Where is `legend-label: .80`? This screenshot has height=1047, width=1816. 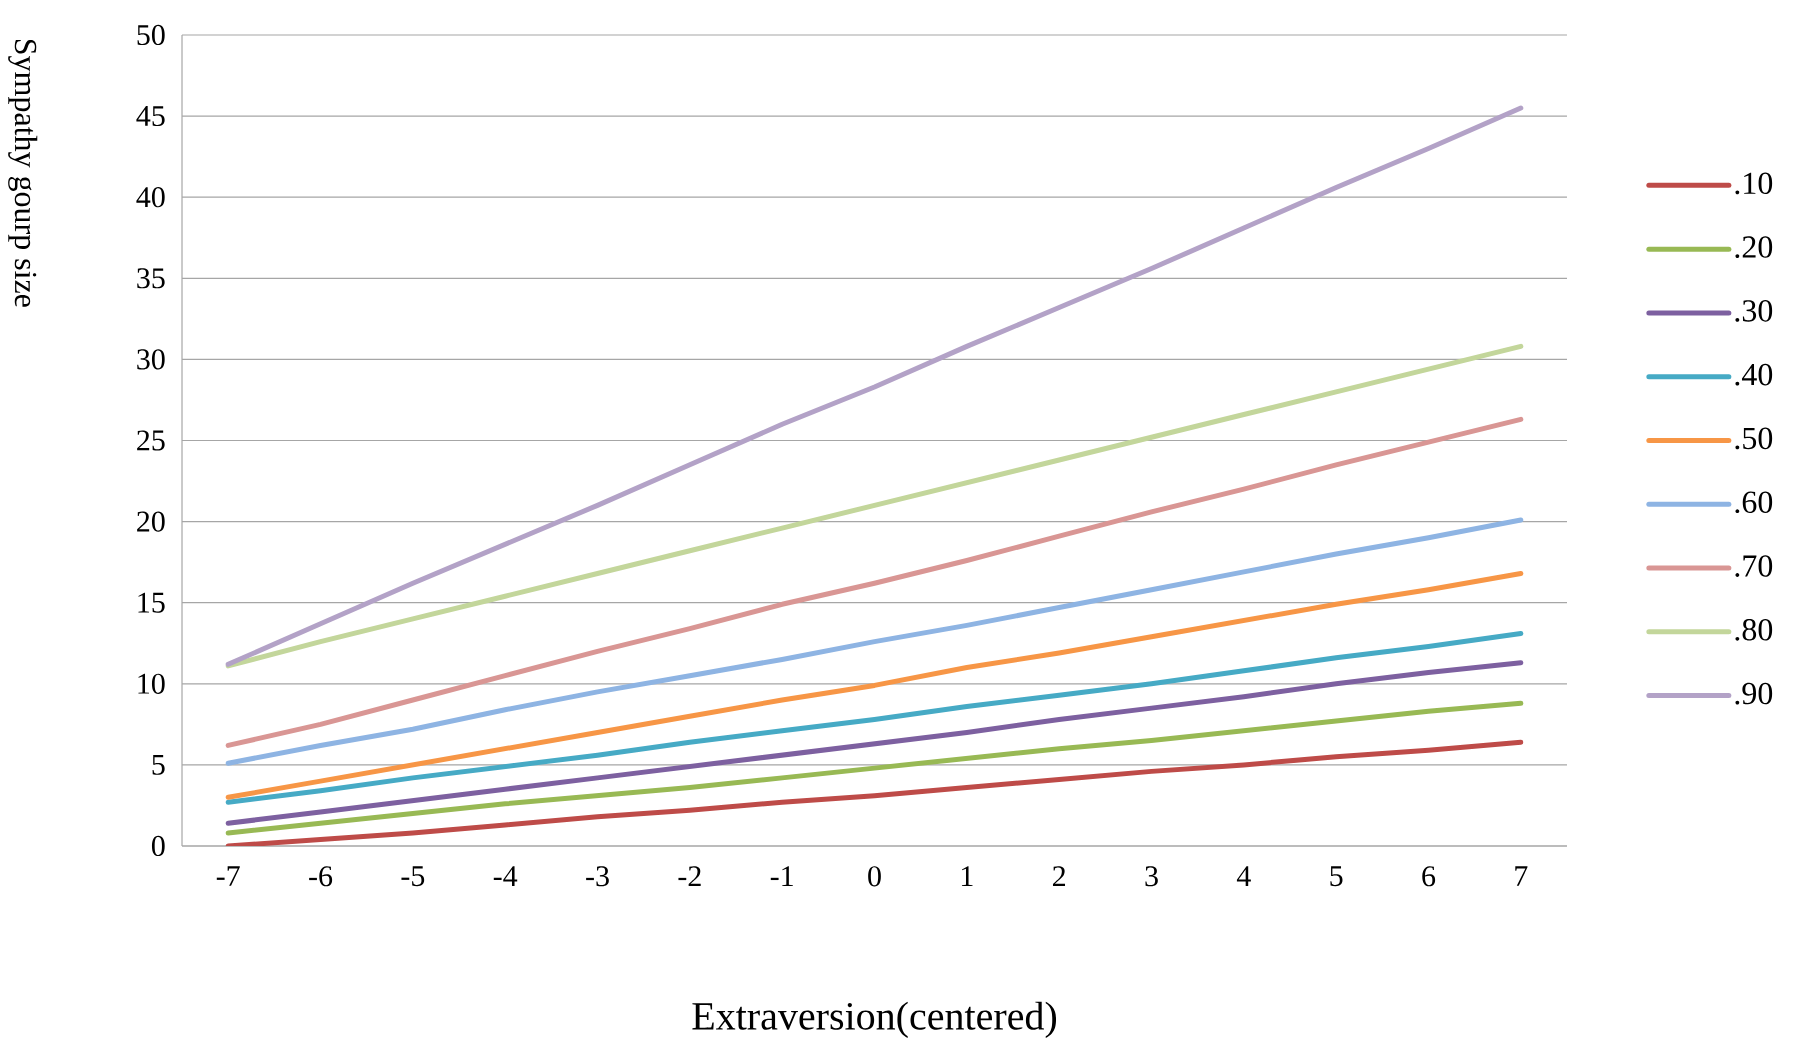
legend-label: .80 is located at coordinates (1754, 629).